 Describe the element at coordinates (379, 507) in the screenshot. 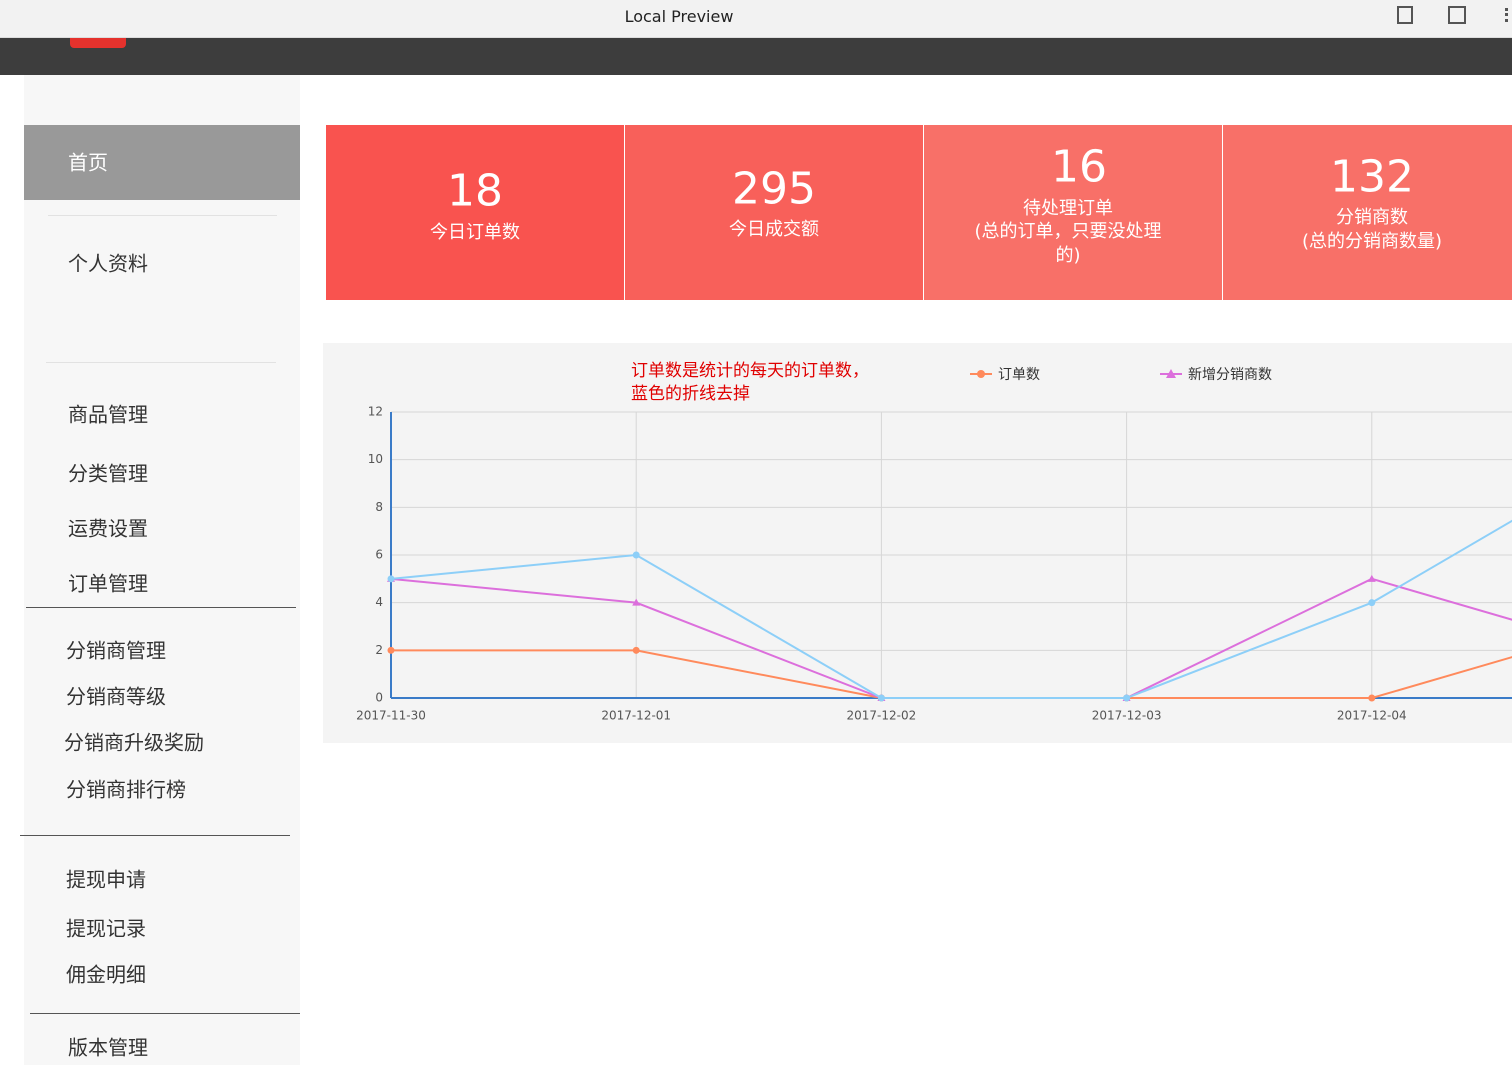

I see `y-tick-label: 8` at that location.